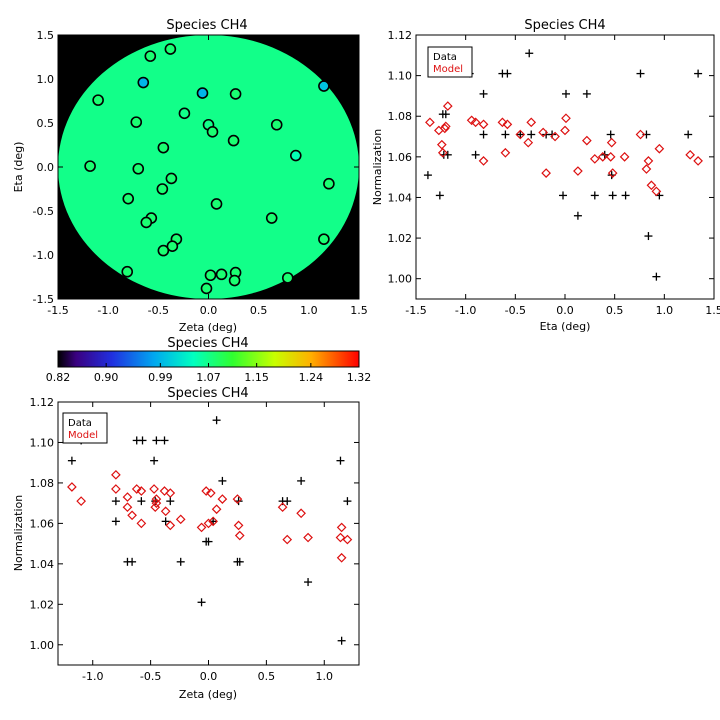  I want to click on eta-plot-x-tick-label: 0.0, so click(565, 310).